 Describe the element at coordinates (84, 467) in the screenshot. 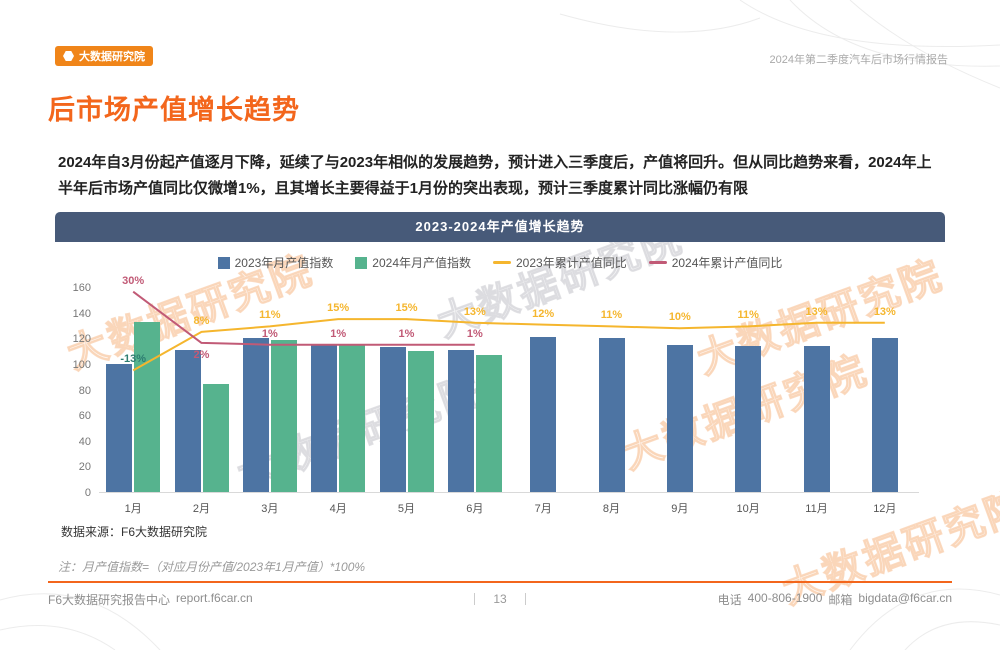

I see `y-axis-label: 20` at that location.